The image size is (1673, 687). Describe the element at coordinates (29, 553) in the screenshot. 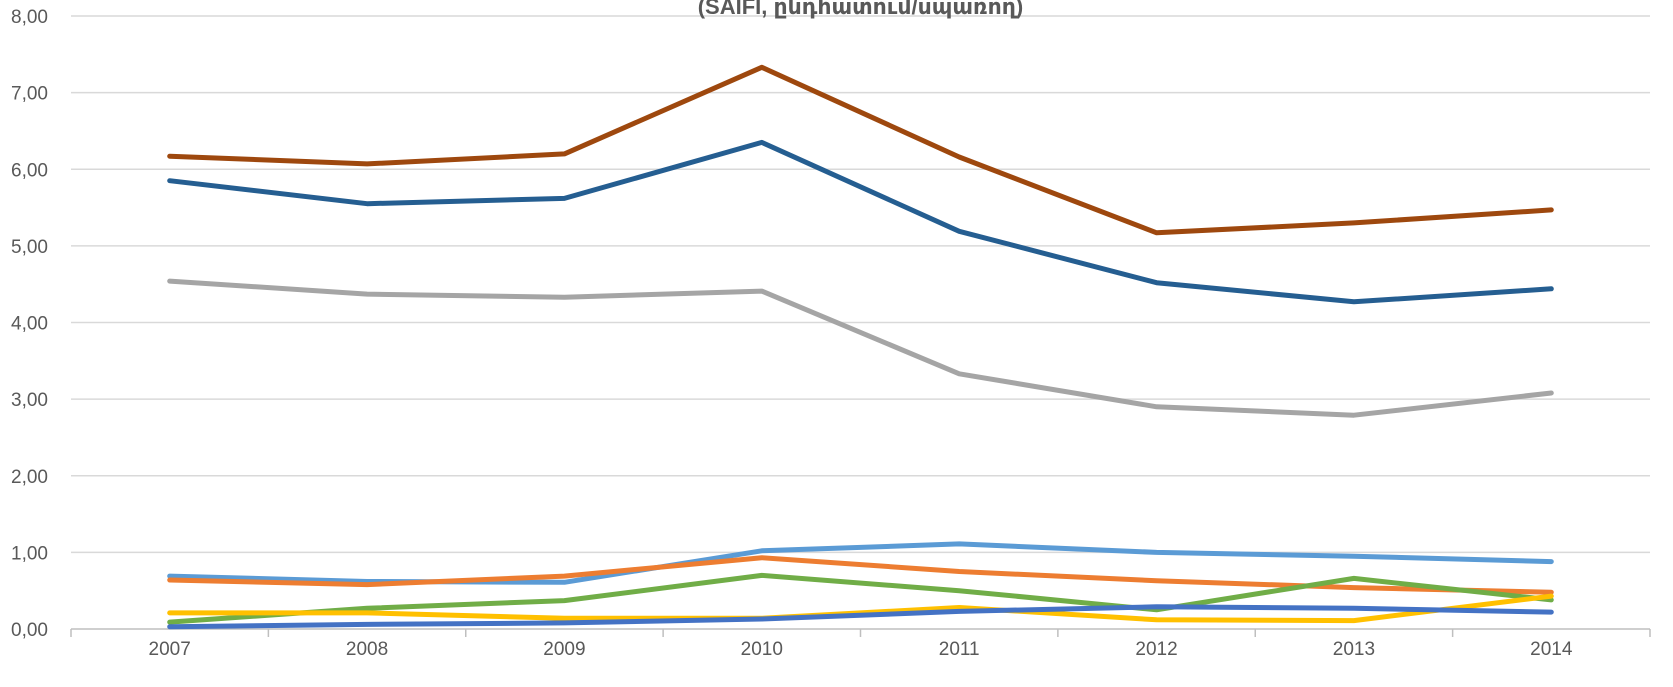

I see `y-tick-label: 1,00` at that location.